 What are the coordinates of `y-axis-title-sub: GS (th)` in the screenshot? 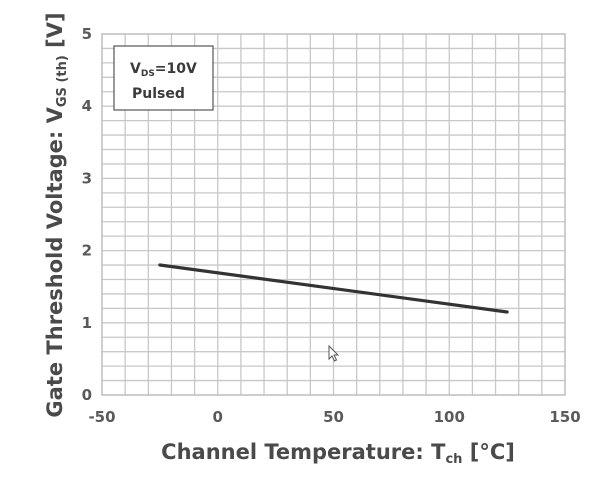 It's located at (62, 81).